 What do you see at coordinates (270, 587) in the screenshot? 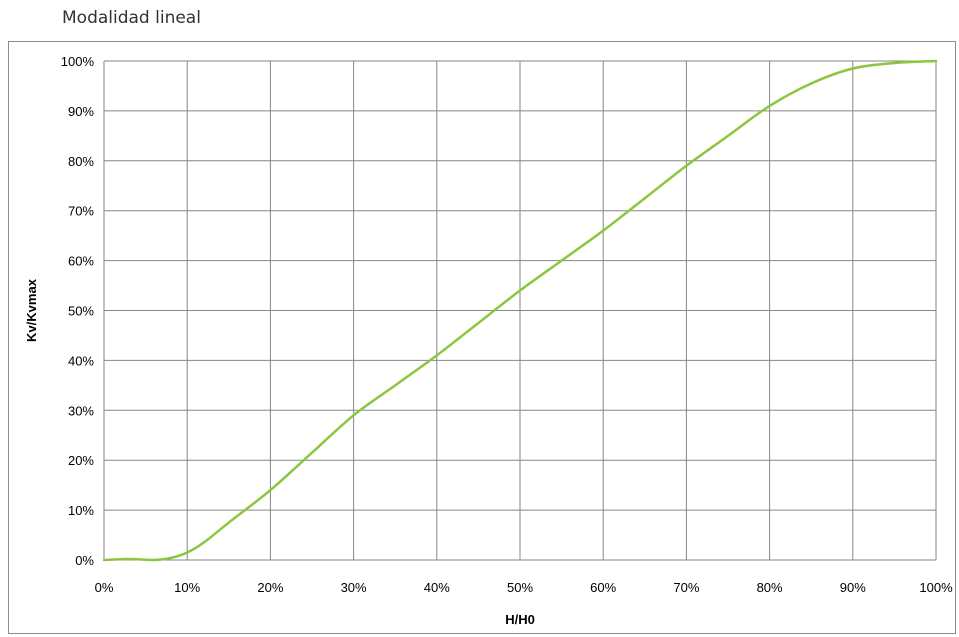
I see `x-tick-label: 20%` at bounding box center [270, 587].